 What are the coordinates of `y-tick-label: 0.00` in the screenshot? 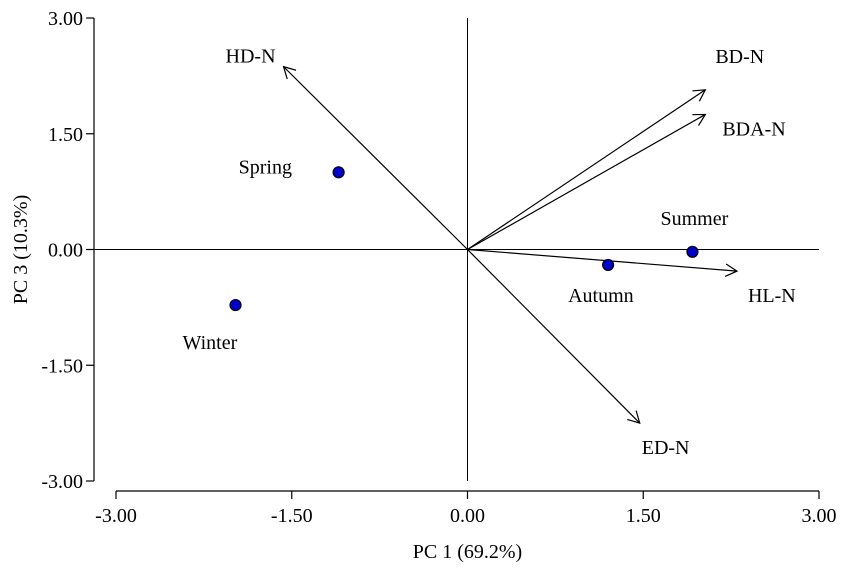 It's located at (65, 251).